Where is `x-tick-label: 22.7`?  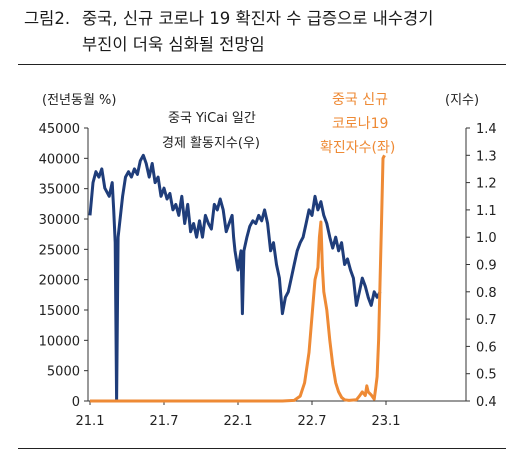 x-tick-label: 22.7 is located at coordinates (312, 421).